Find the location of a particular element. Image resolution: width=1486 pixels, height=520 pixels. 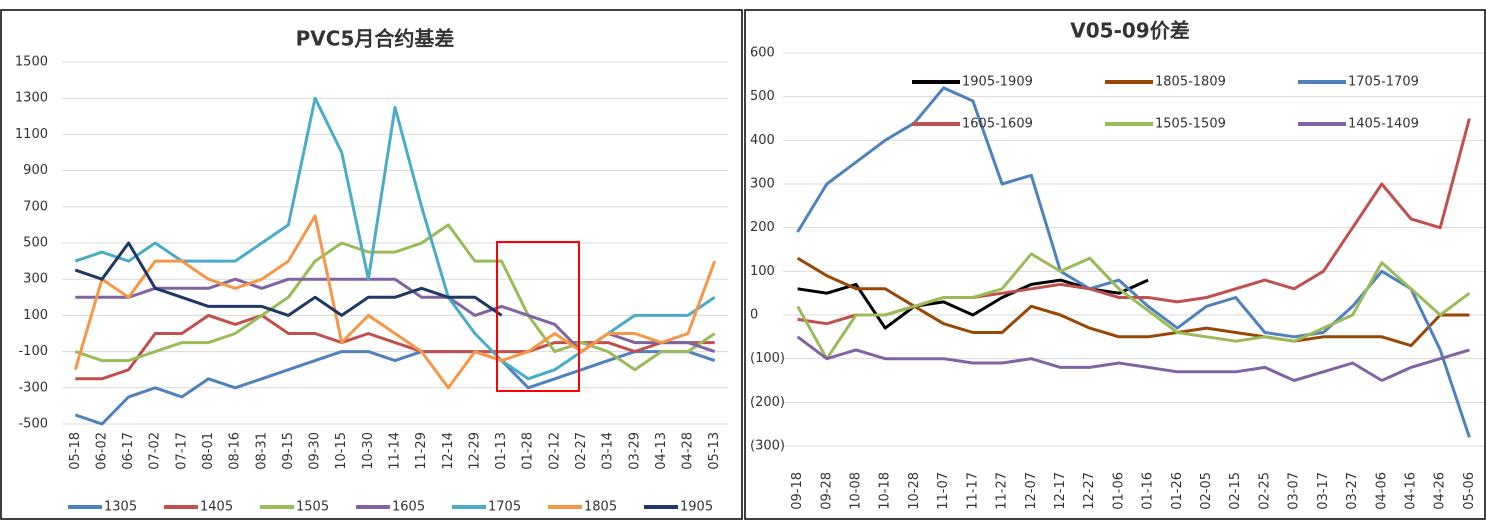

x-tick-label: 08-31 is located at coordinates (261, 451).